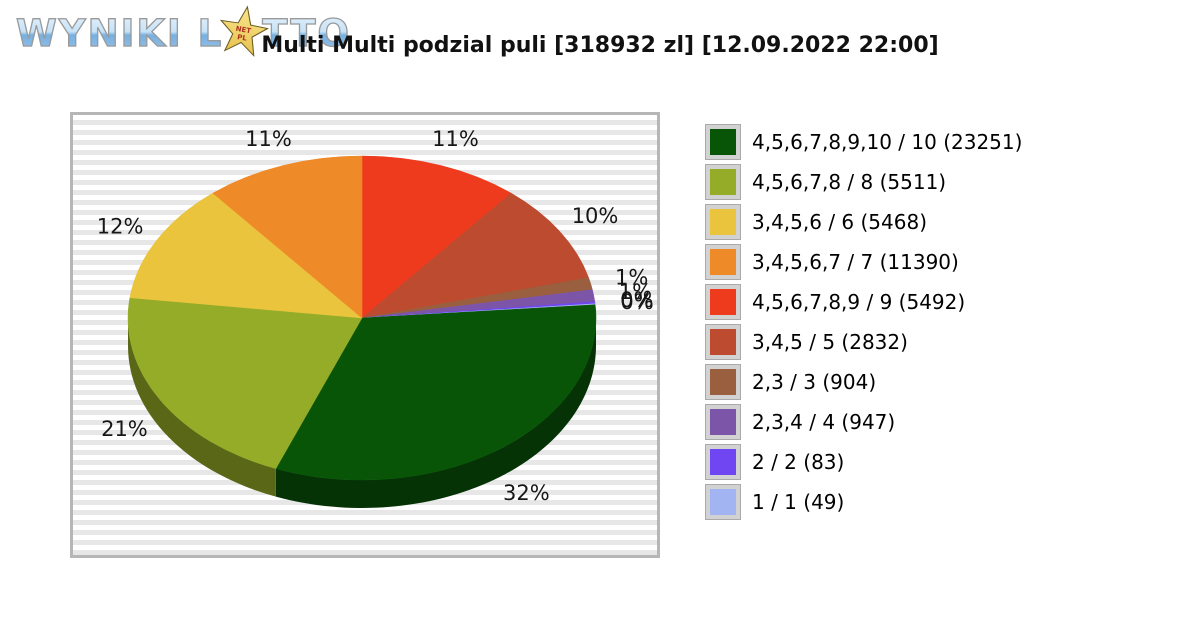 The width and height of the screenshot is (1200, 630). Describe the element at coordinates (855, 262) in the screenshot. I see `legend-label: 3,4,5,6,7 / 7 (11390)` at that location.